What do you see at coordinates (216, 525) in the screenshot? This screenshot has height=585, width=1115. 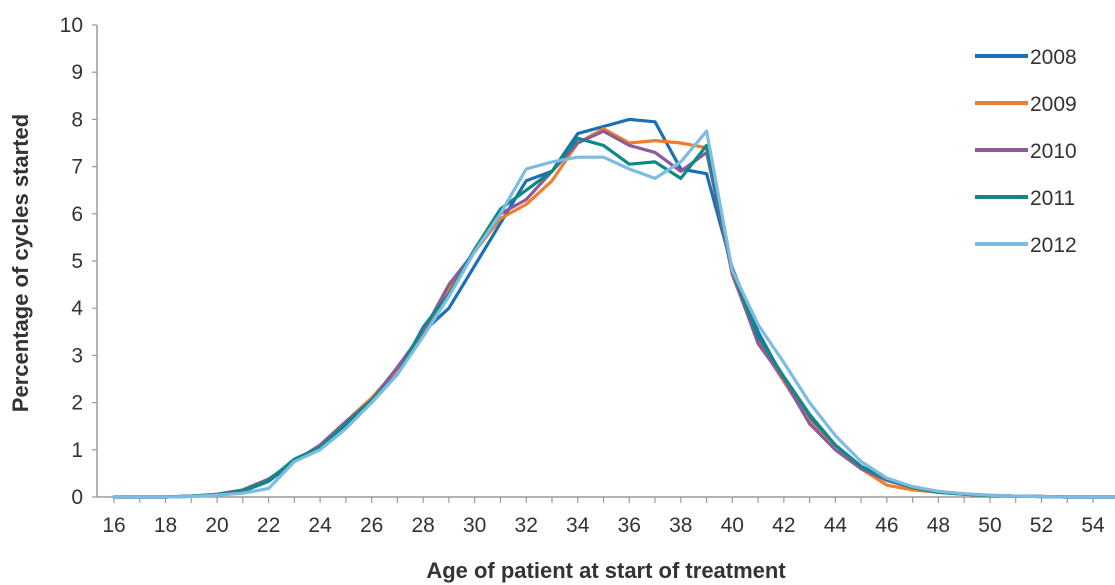 I see `x-tick-label: 20` at bounding box center [216, 525].